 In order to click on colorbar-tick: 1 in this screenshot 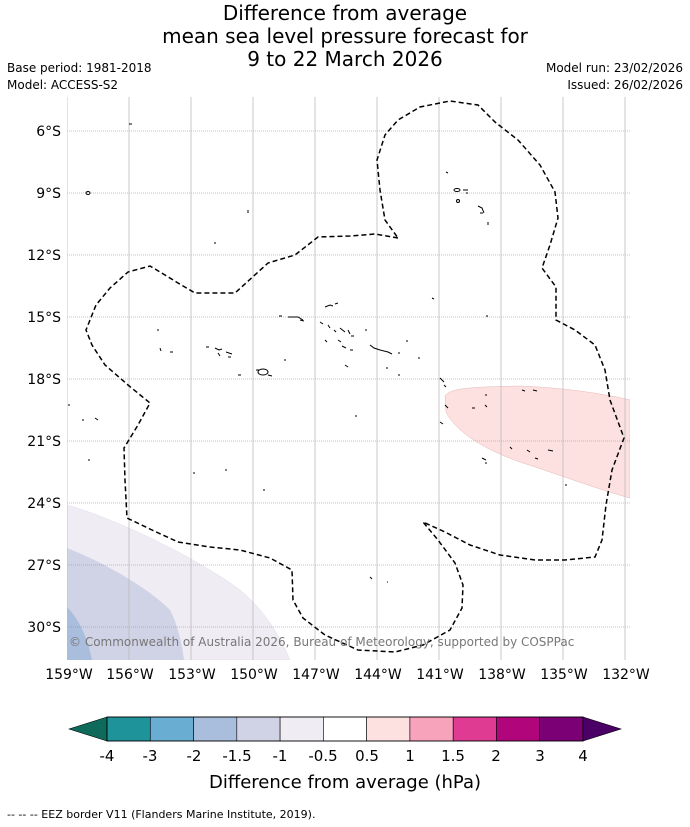, I will do `click(410, 756)`.